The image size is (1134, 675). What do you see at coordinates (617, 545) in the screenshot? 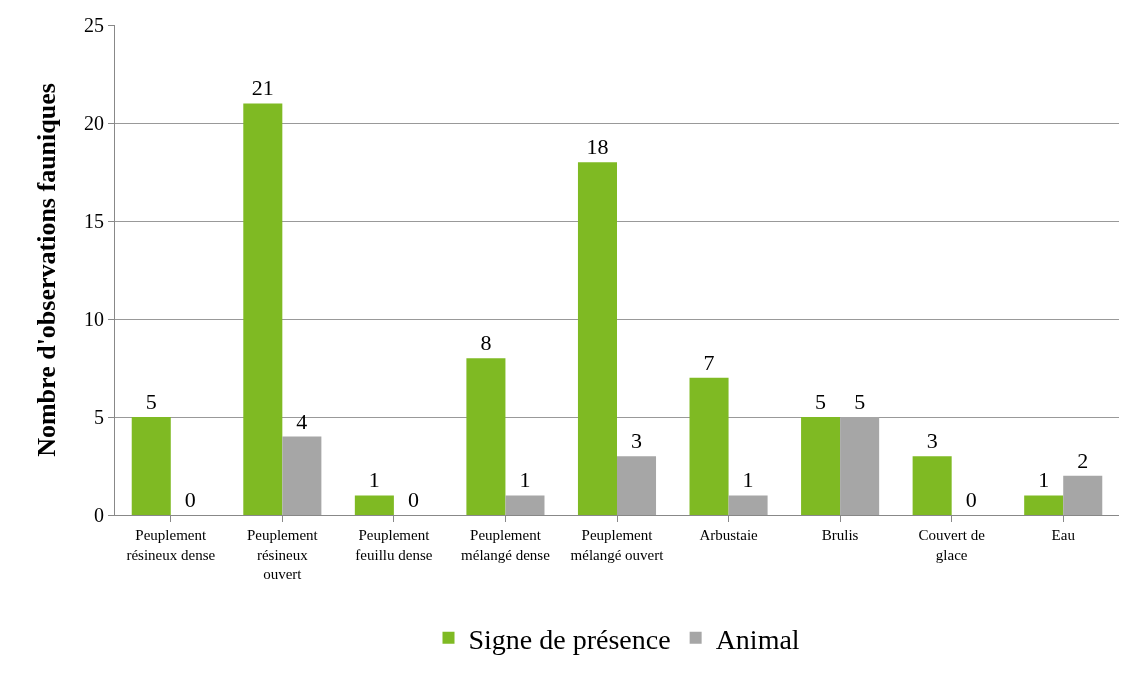
I see `x-tick-label: Peuplement mélangé ouvert` at bounding box center [617, 545].